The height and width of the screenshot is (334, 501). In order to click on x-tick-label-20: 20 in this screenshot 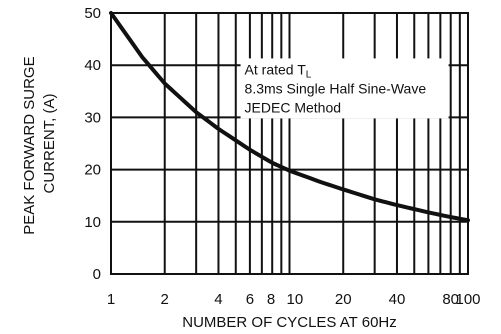, I will do `click(343, 299)`.